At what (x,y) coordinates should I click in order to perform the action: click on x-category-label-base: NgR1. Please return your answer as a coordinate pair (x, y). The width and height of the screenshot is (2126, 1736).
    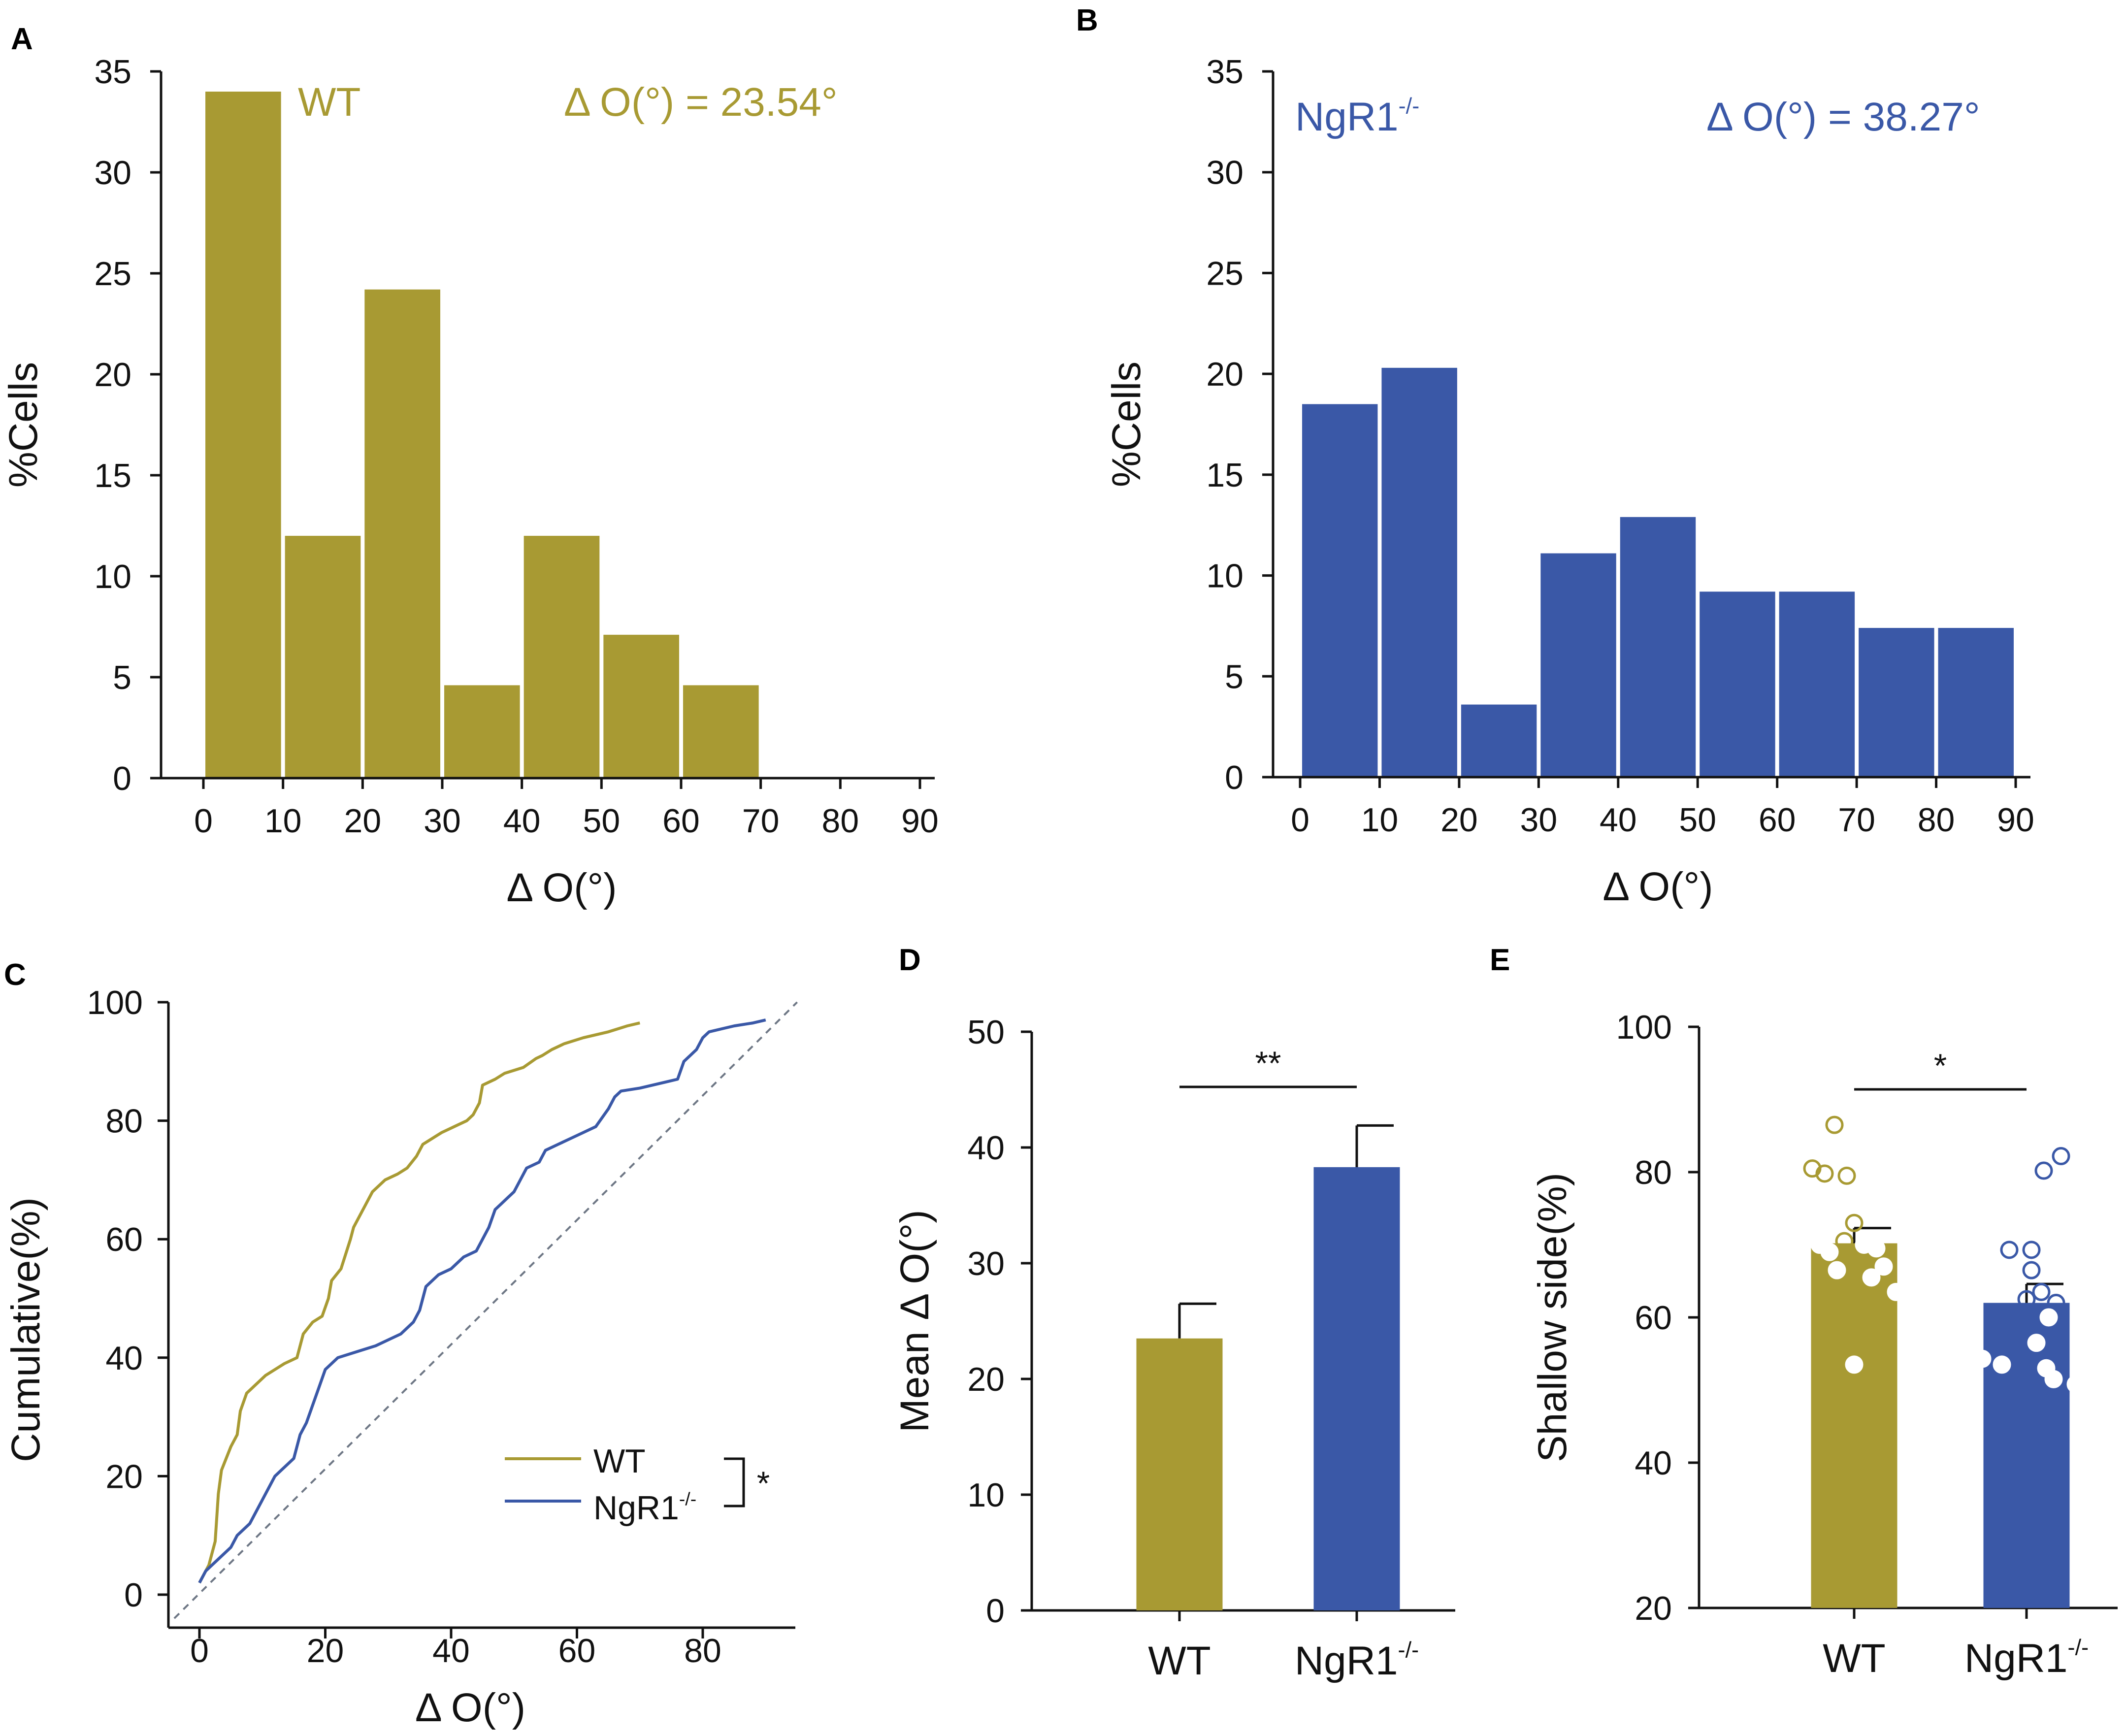
    Looking at the image, I should click on (2016, 1658).